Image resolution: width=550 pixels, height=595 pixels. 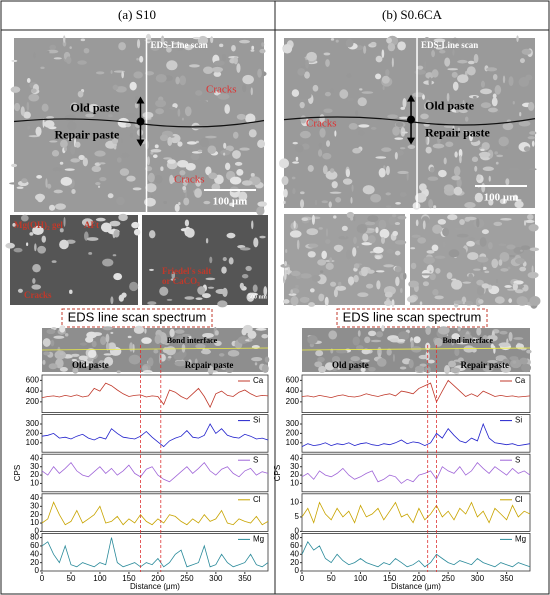 I want to click on x-axis-label: Distance (μm), so click(x=416, y=586).